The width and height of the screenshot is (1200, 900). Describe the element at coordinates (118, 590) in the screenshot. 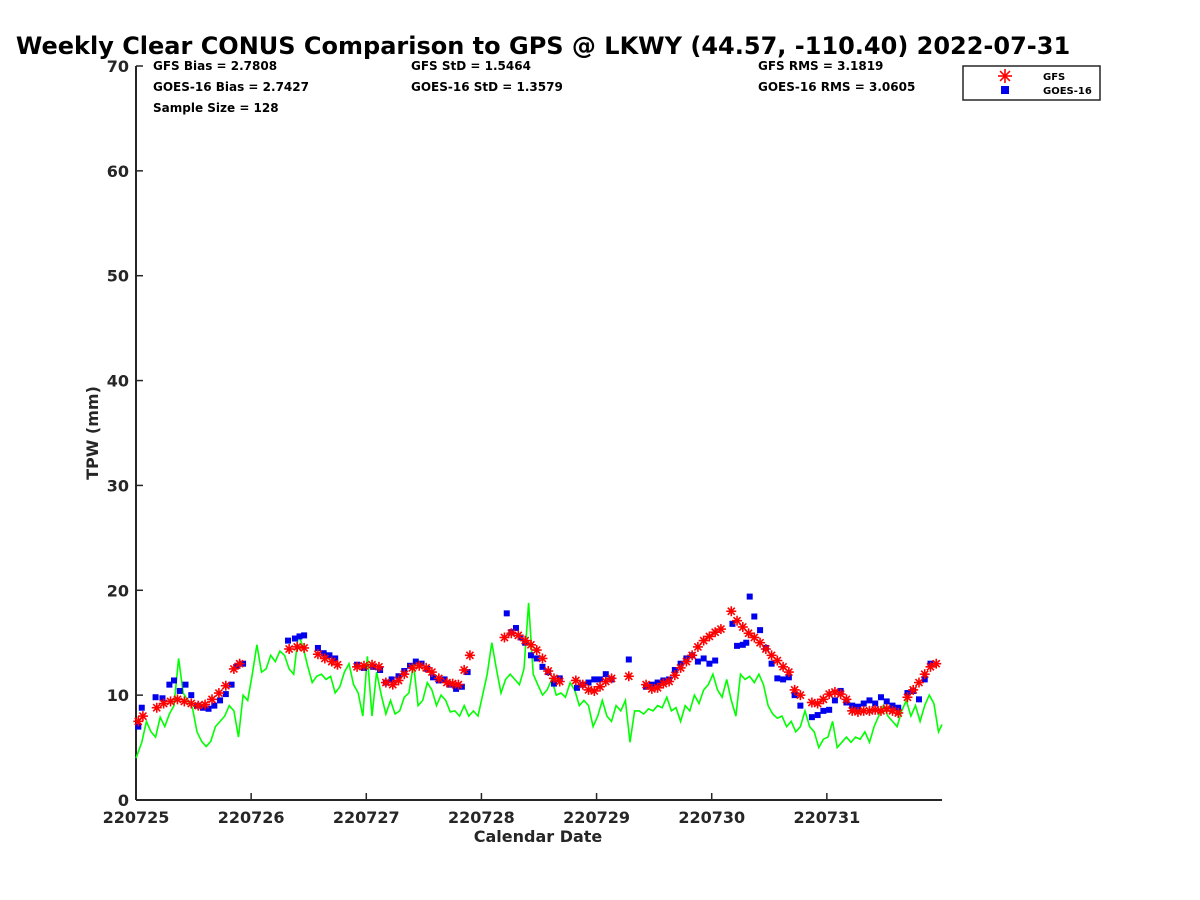

I see `y-tick-label: 20` at that location.